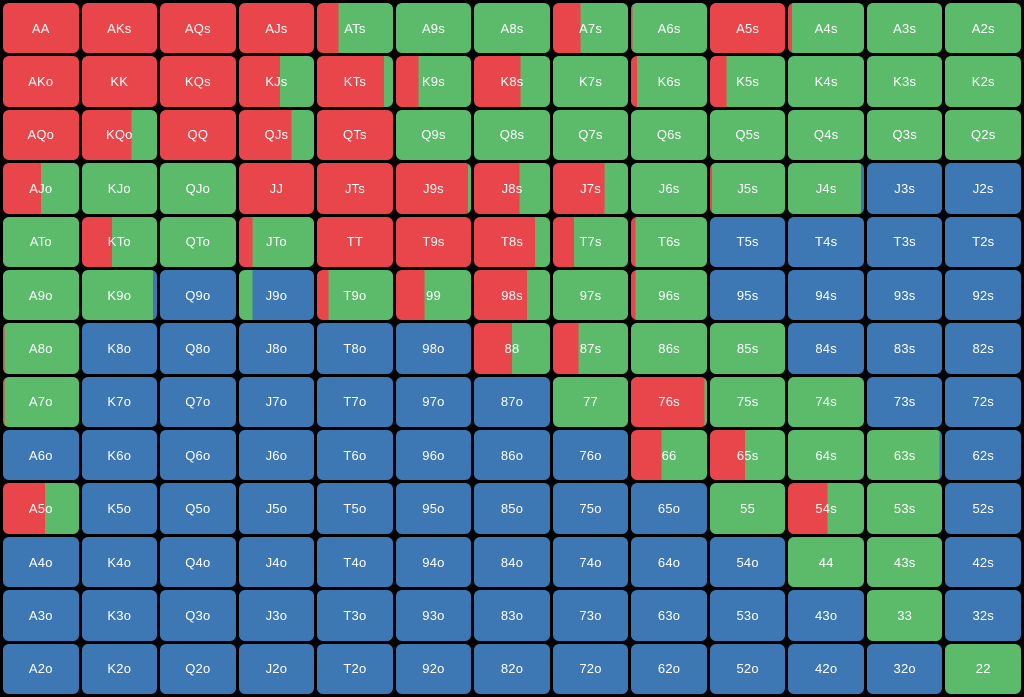 The width and height of the screenshot is (1024, 697). What do you see at coordinates (590, 28) in the screenshot?
I see `hand-cell: A7s` at bounding box center [590, 28].